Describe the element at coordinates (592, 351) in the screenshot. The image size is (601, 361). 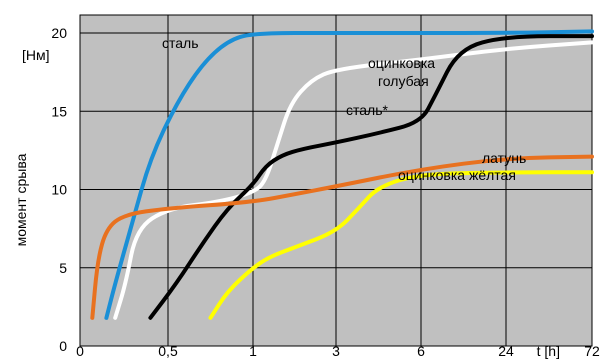
I see `x-tick-label: 72` at that location.